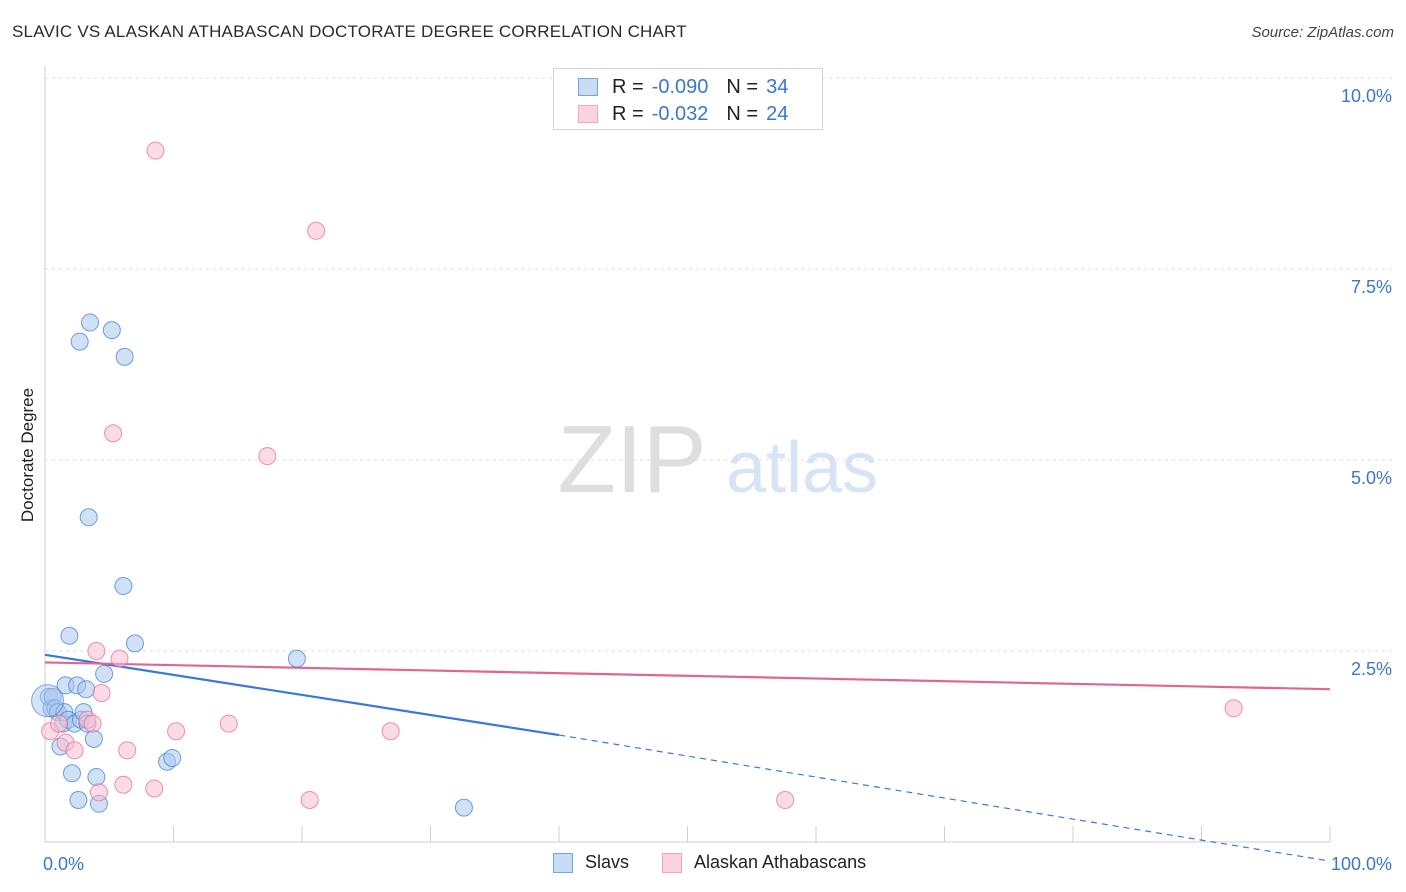  What do you see at coordinates (780, 862) in the screenshot?
I see `series-label-athabascans: Alaskan Athabascans` at bounding box center [780, 862].